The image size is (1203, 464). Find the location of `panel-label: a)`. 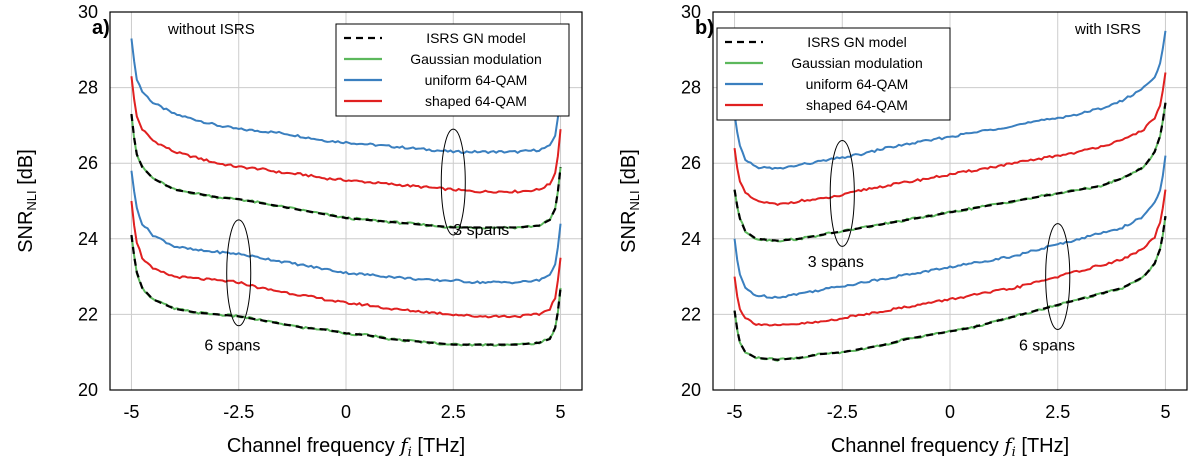

panel-label: a) is located at coordinates (101, 28).